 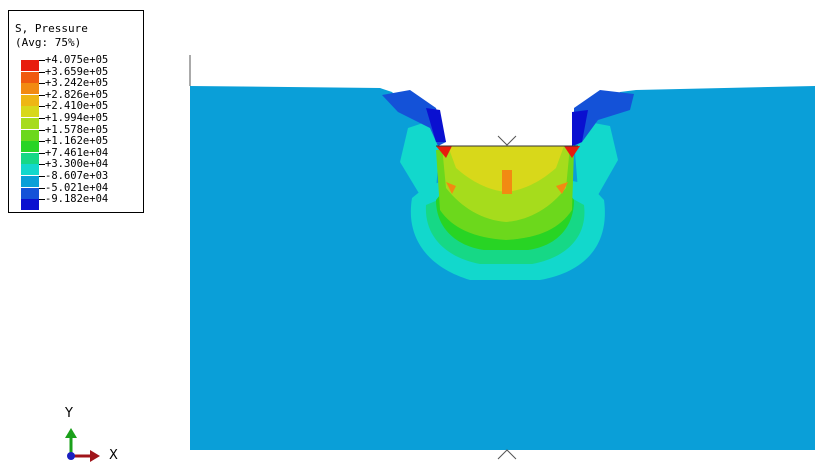 I want to click on triad-x-arrow, so click(x=95, y=456).